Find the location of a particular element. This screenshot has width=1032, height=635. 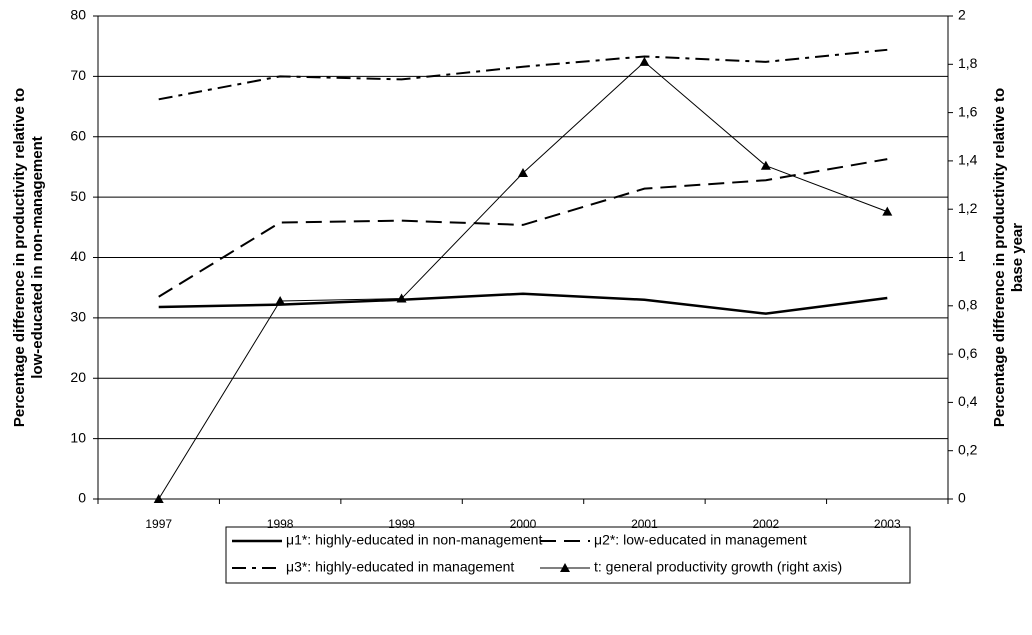

y-tick-label: 40 is located at coordinates (78, 256).